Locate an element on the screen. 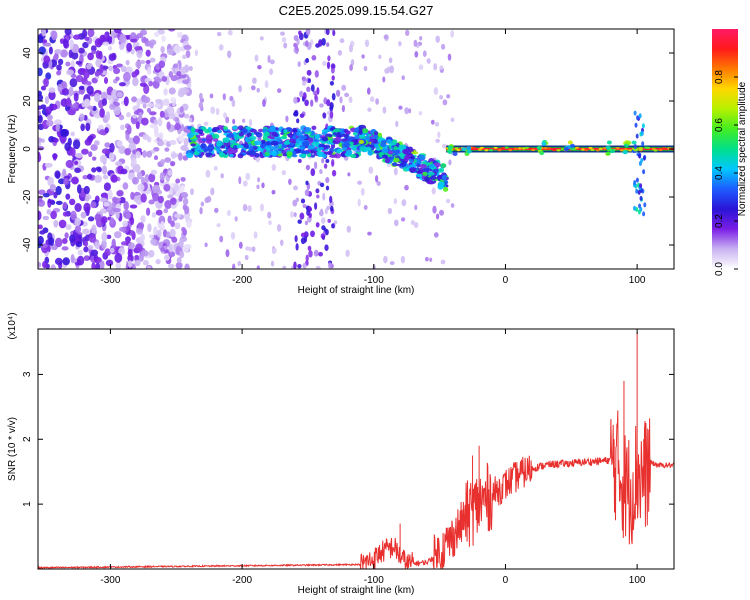 The image size is (750, 600). colorbar-tick-label: 0.8 is located at coordinates (719, 77).